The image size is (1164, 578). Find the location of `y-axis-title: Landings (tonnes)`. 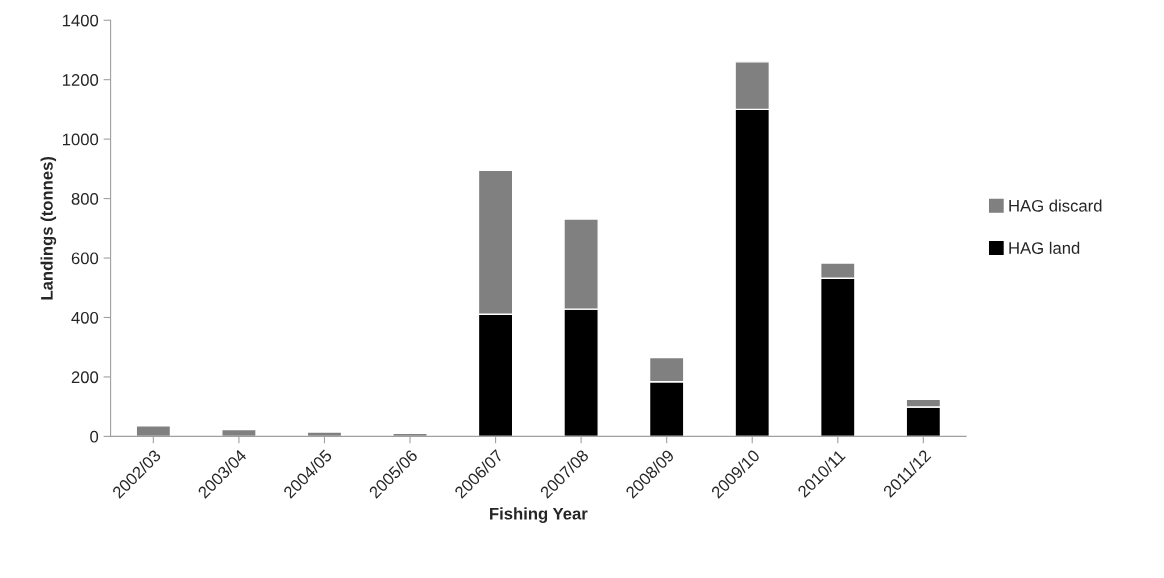

y-axis-title: Landings (tonnes) is located at coordinates (48, 228).